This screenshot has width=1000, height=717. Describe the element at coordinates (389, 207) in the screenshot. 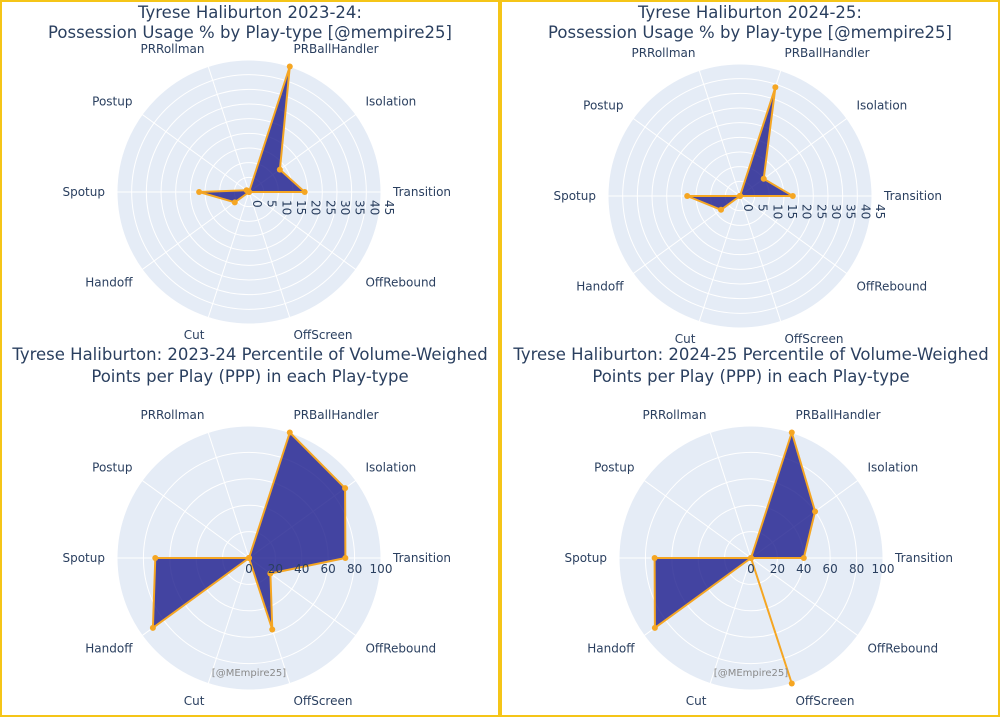

I see `radial-tick-label: 45` at that location.